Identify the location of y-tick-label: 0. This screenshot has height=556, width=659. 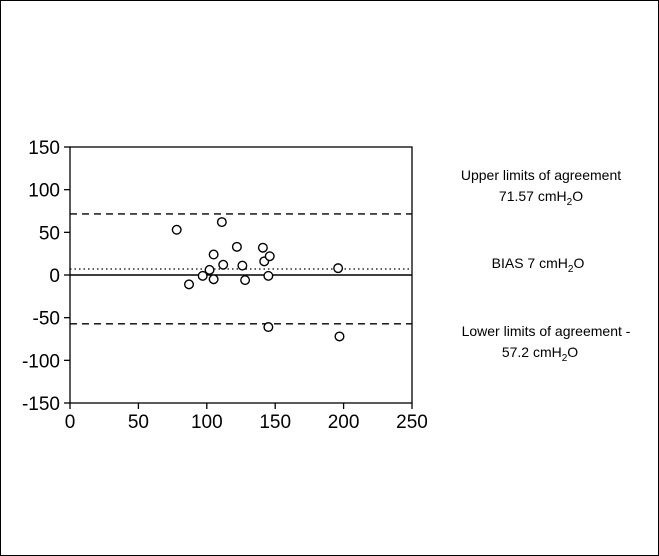
(54, 276).